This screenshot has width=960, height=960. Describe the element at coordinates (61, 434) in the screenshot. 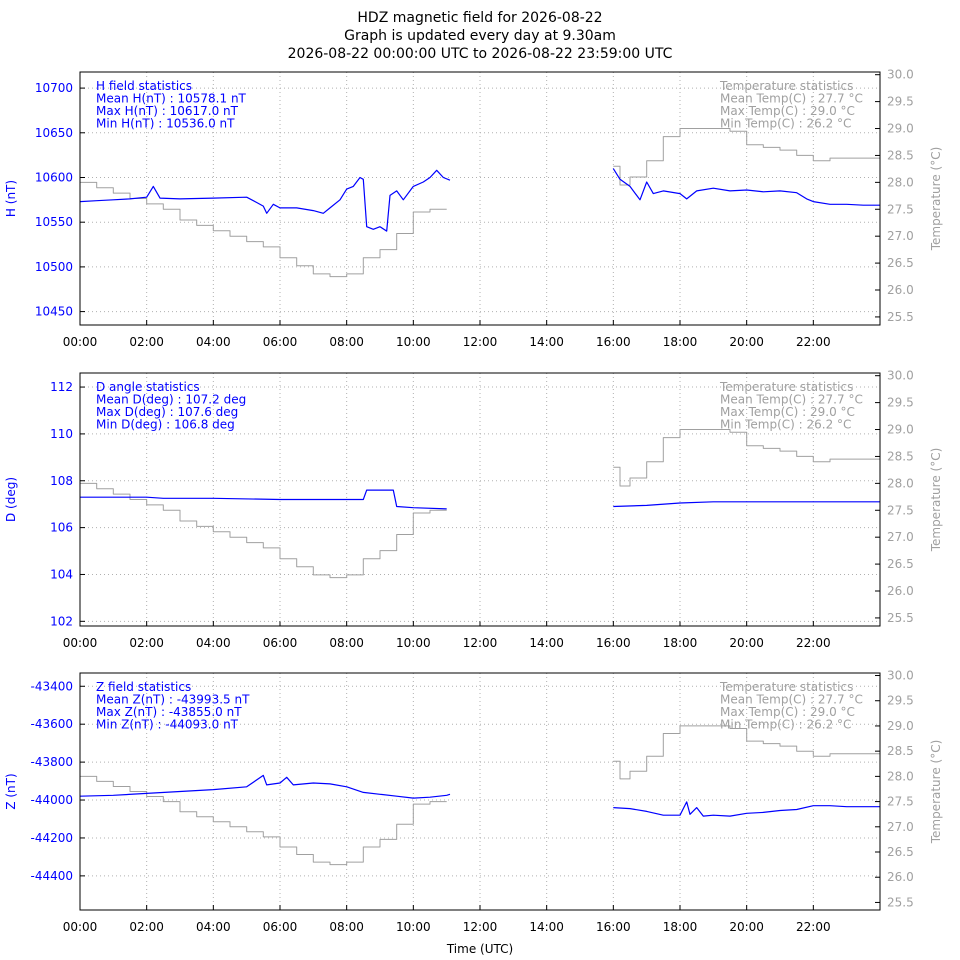

I see `y-tick-label: 110` at that location.